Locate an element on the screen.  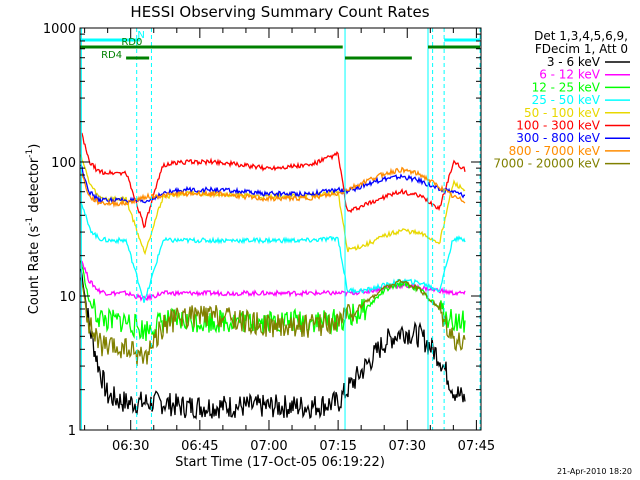
legend-label-6: 300 - 800 keV is located at coordinates (558, 138).